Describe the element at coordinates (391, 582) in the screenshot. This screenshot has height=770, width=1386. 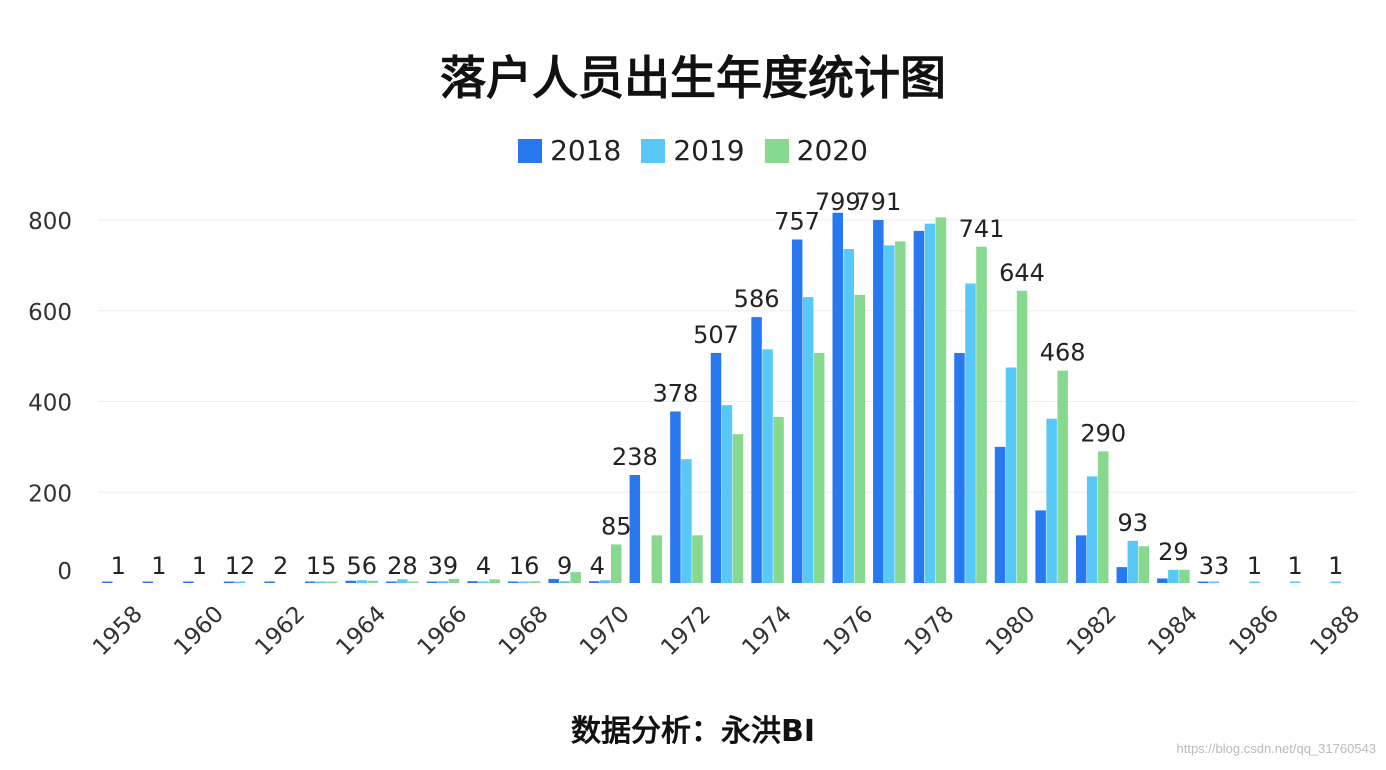
I see `bar-2018-1965` at that location.